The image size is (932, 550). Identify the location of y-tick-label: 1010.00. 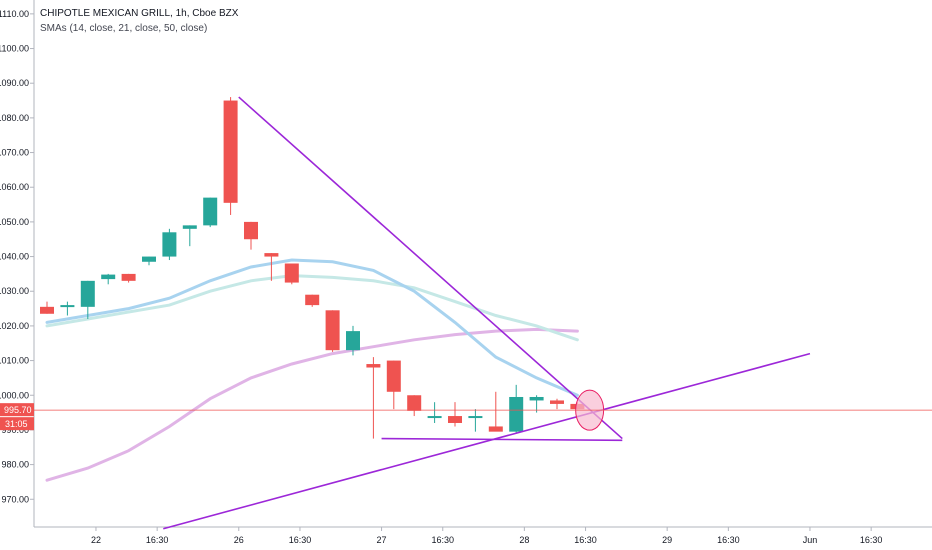
(14, 361).